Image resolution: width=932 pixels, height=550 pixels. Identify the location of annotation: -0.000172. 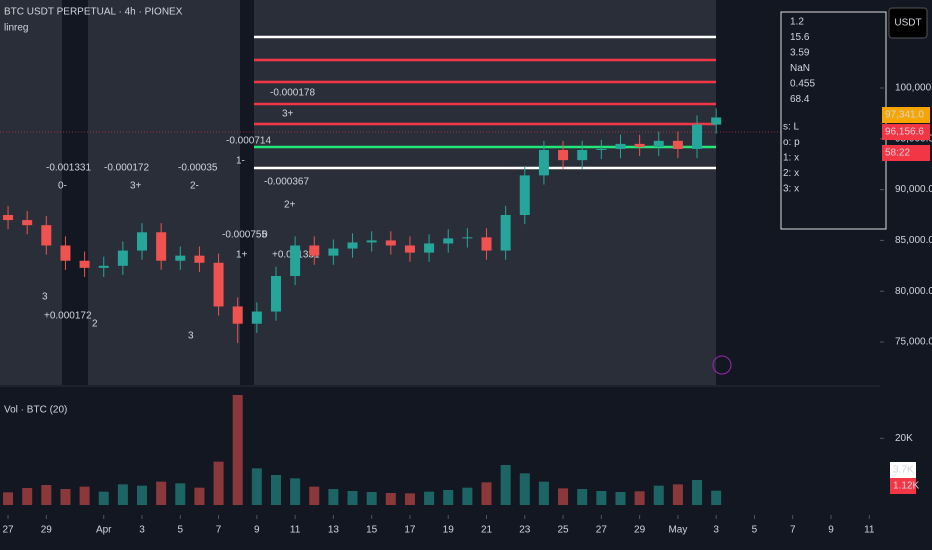
(126, 168).